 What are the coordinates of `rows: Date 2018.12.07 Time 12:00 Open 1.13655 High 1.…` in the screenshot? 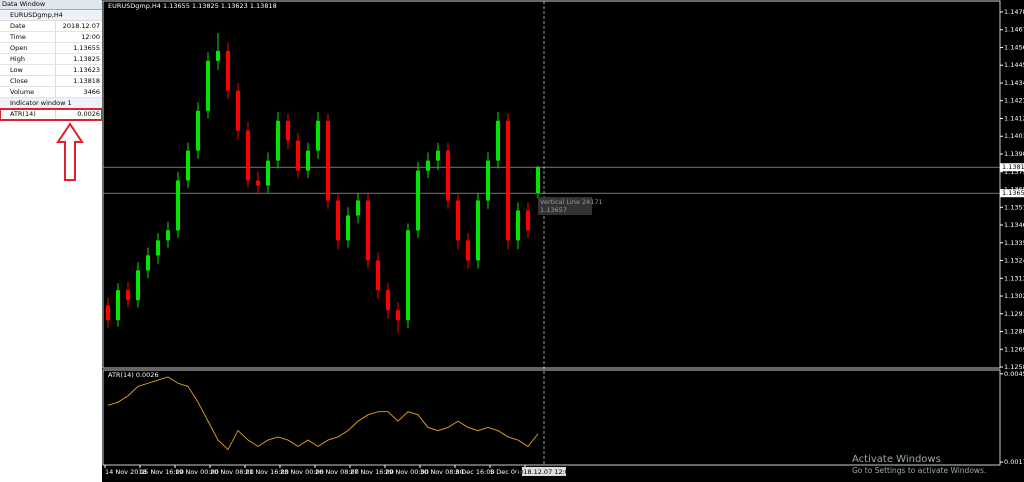 It's located at (51, 59).